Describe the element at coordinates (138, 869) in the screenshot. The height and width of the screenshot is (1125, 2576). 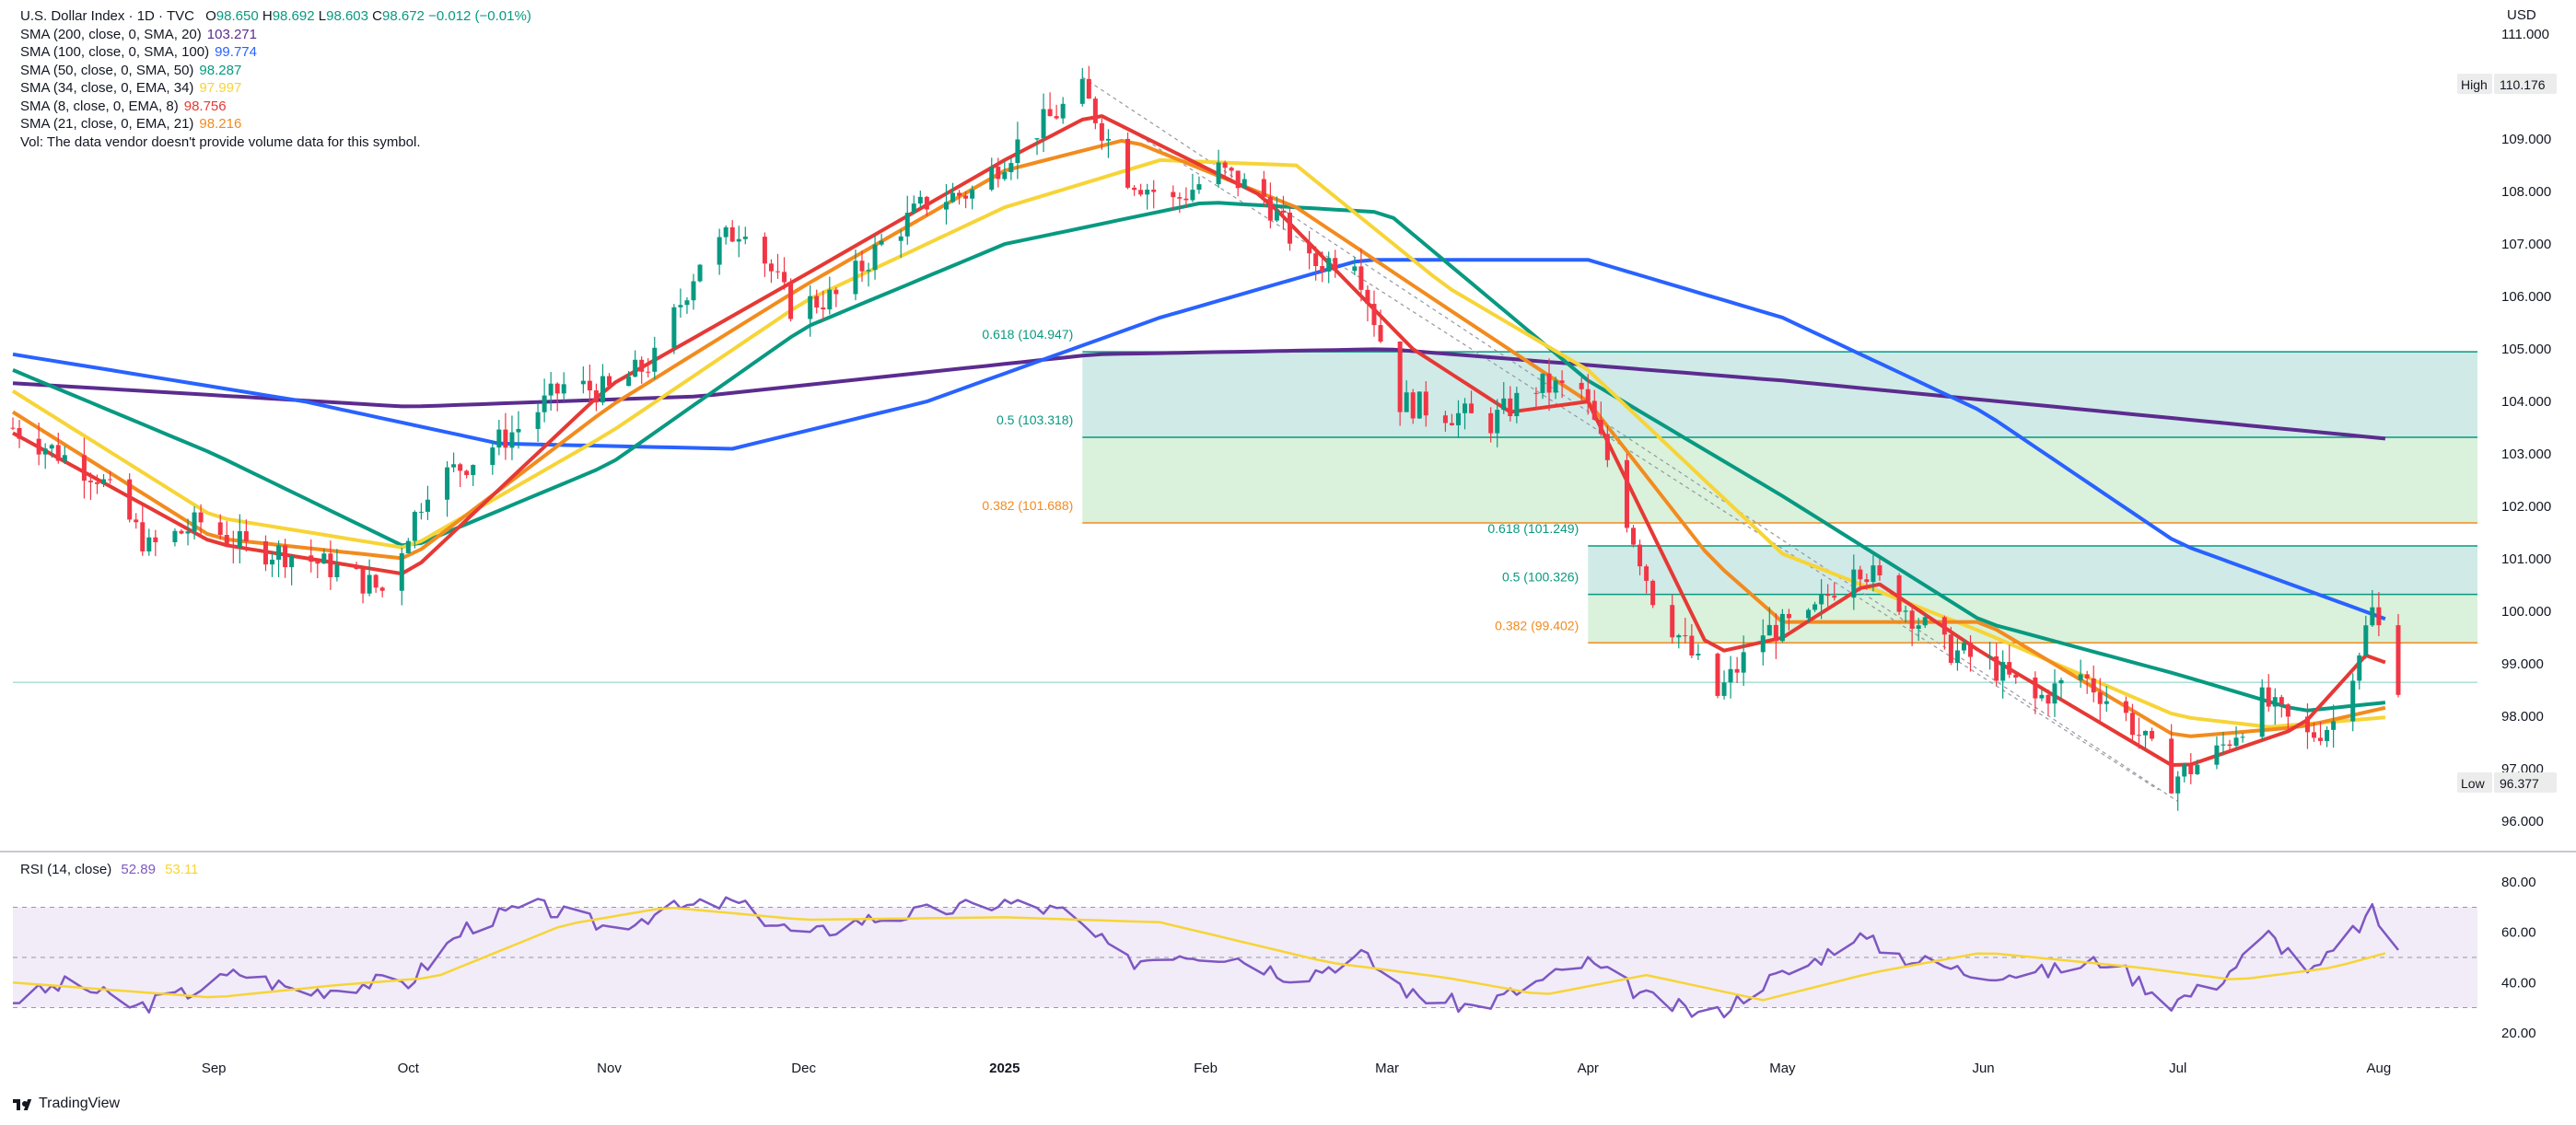
I see `rsi-value: 52.89` at that location.